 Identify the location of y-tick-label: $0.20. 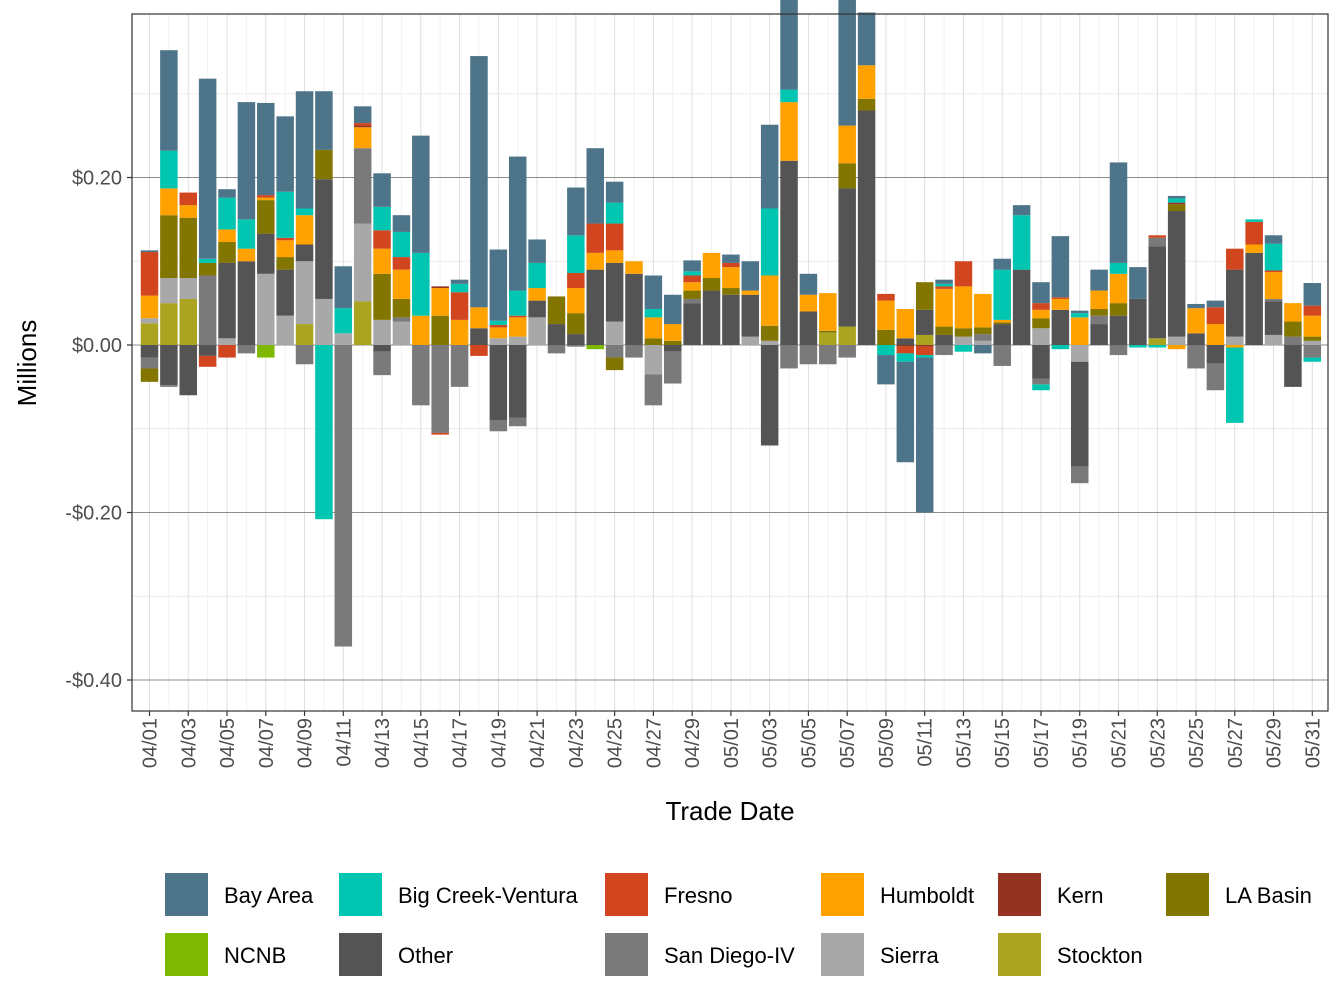
(97, 179).